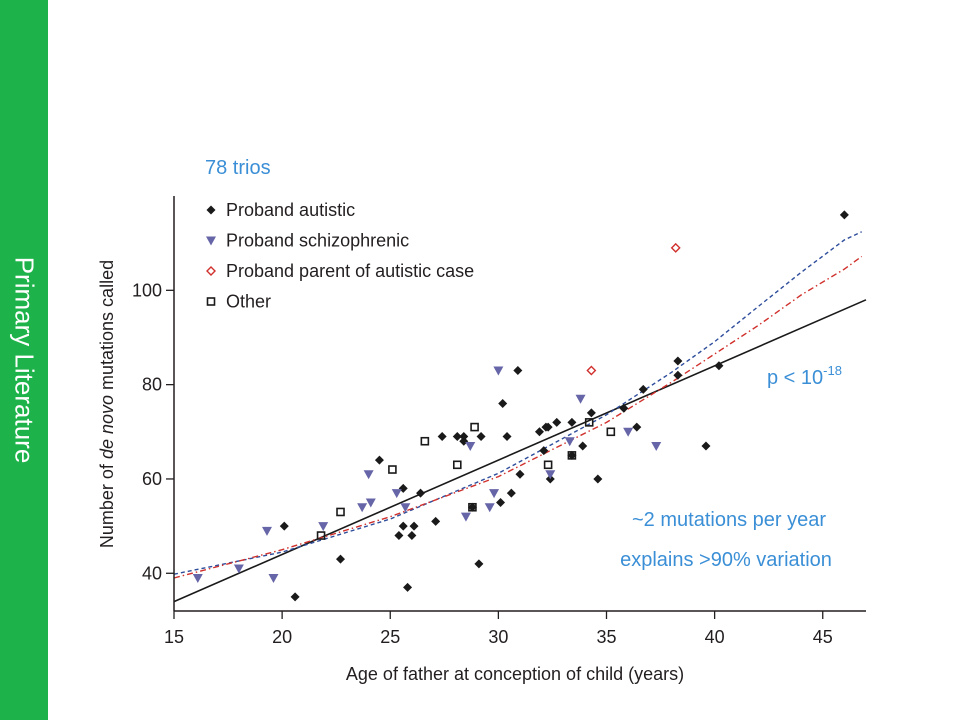 The width and height of the screenshot is (960, 720). Describe the element at coordinates (498, 637) in the screenshot. I see `x-tick-label: 30` at that location.